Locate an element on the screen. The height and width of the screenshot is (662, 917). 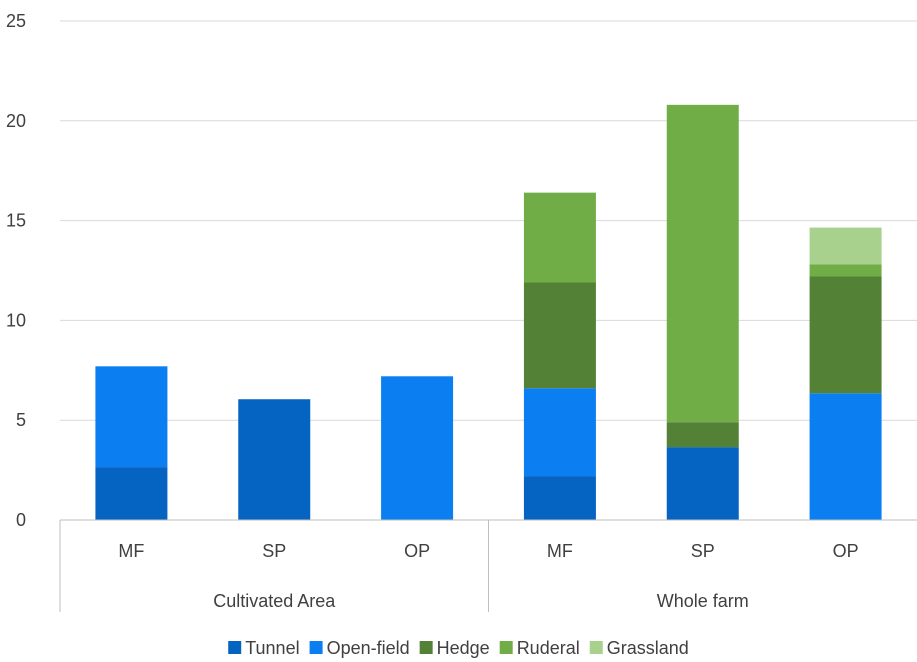
legend: Tunnel Open-field Hedge Ruderal Grassland is located at coordinates (458, 648).